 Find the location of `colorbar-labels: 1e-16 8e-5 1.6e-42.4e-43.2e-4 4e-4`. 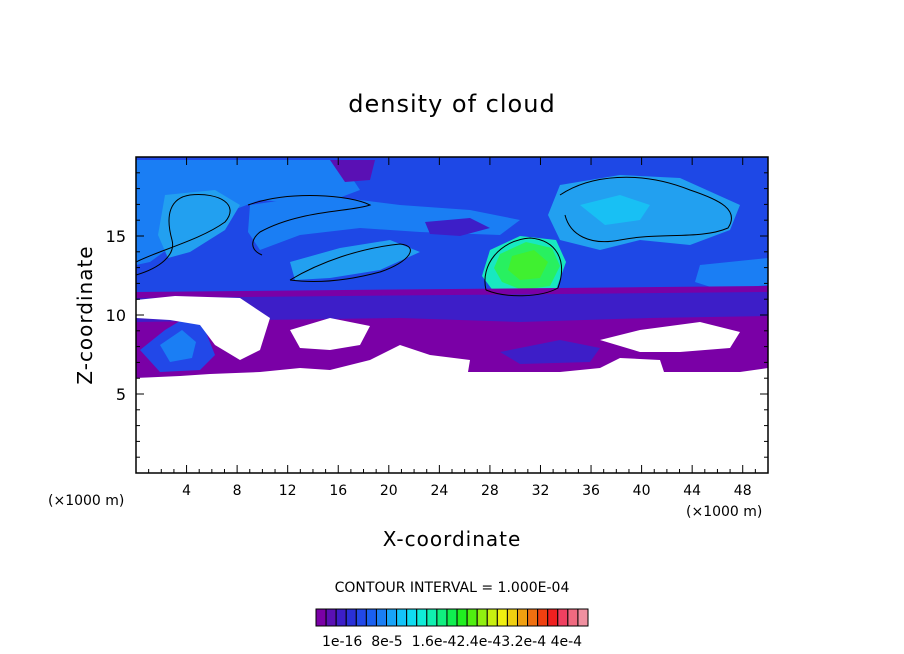

colorbar-labels: 1e-16 8e-5 1.6e-42.4e-43.2e-4 4e-4 is located at coordinates (452, 642).